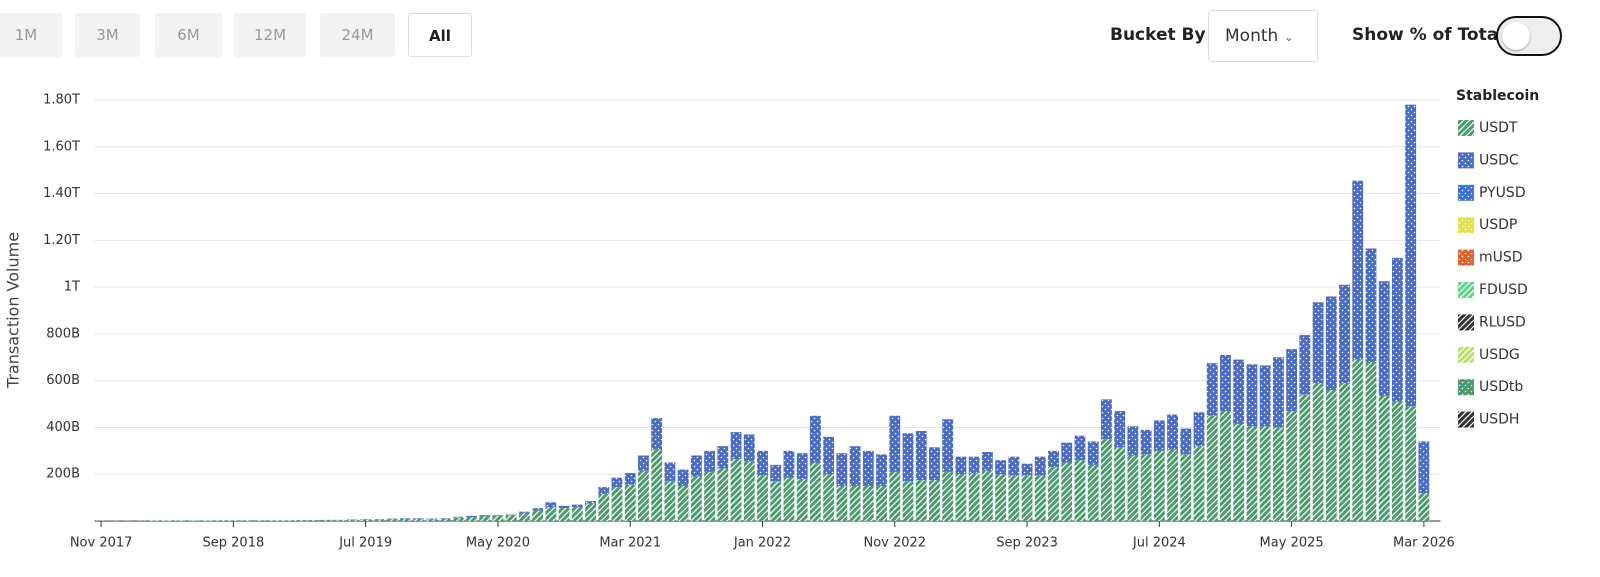  What do you see at coordinates (188, 35) in the screenshot?
I see `range-button: 6M` at bounding box center [188, 35].